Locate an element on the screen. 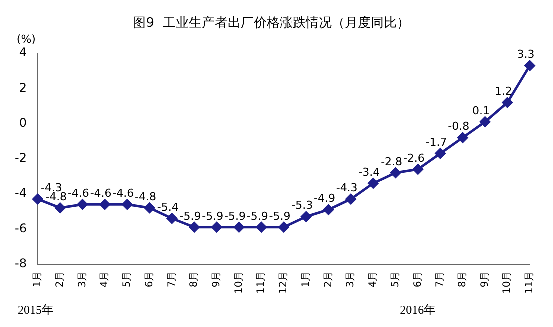 This screenshot has width=553, height=327. y-tick-label: -4 is located at coordinates (20, 193).